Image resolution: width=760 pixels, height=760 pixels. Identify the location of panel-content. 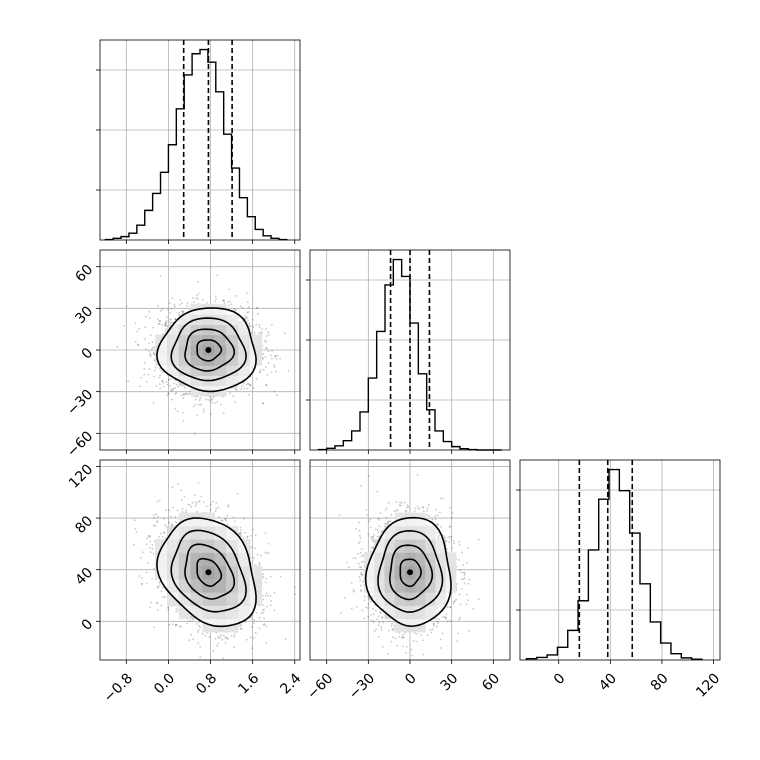
(409, 556).